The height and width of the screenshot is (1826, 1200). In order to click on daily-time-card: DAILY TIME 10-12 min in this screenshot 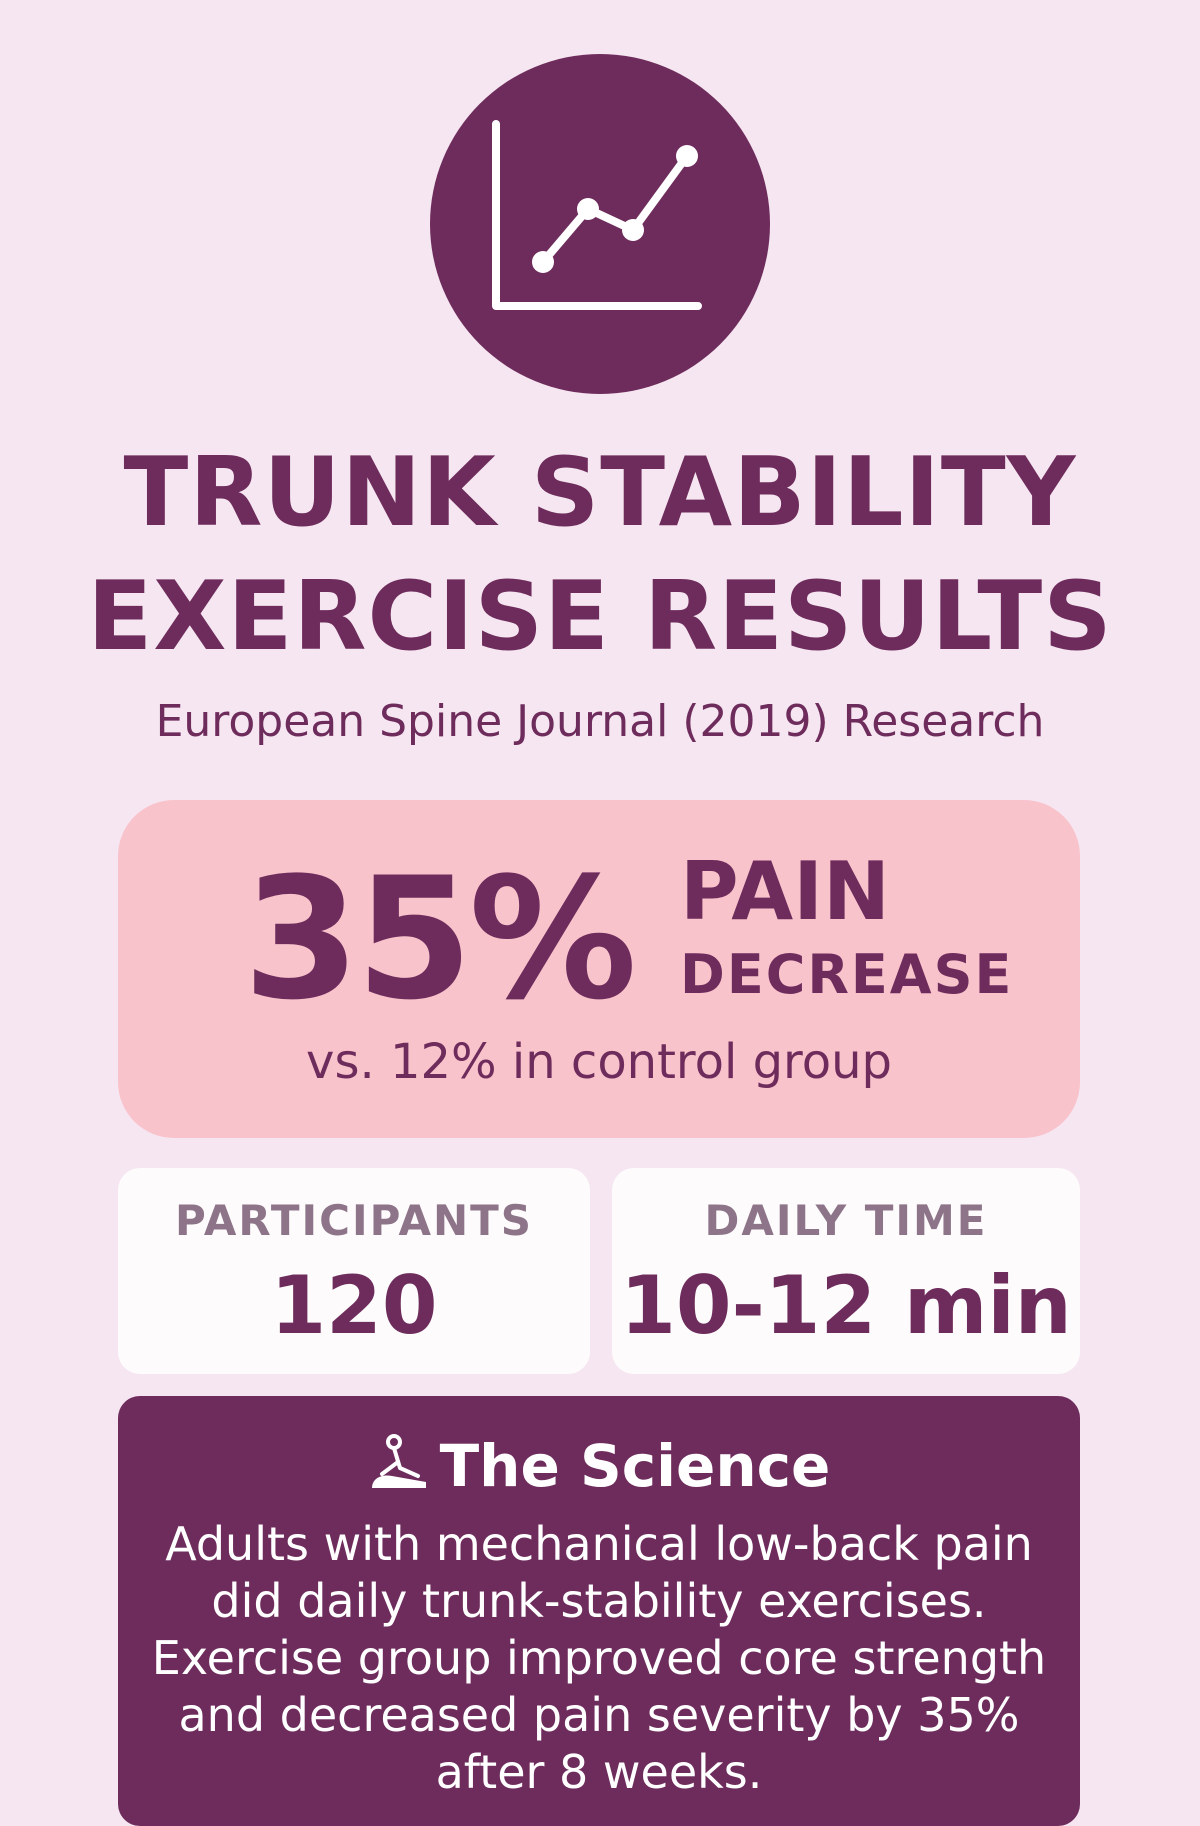, I will do `click(846, 1271)`.